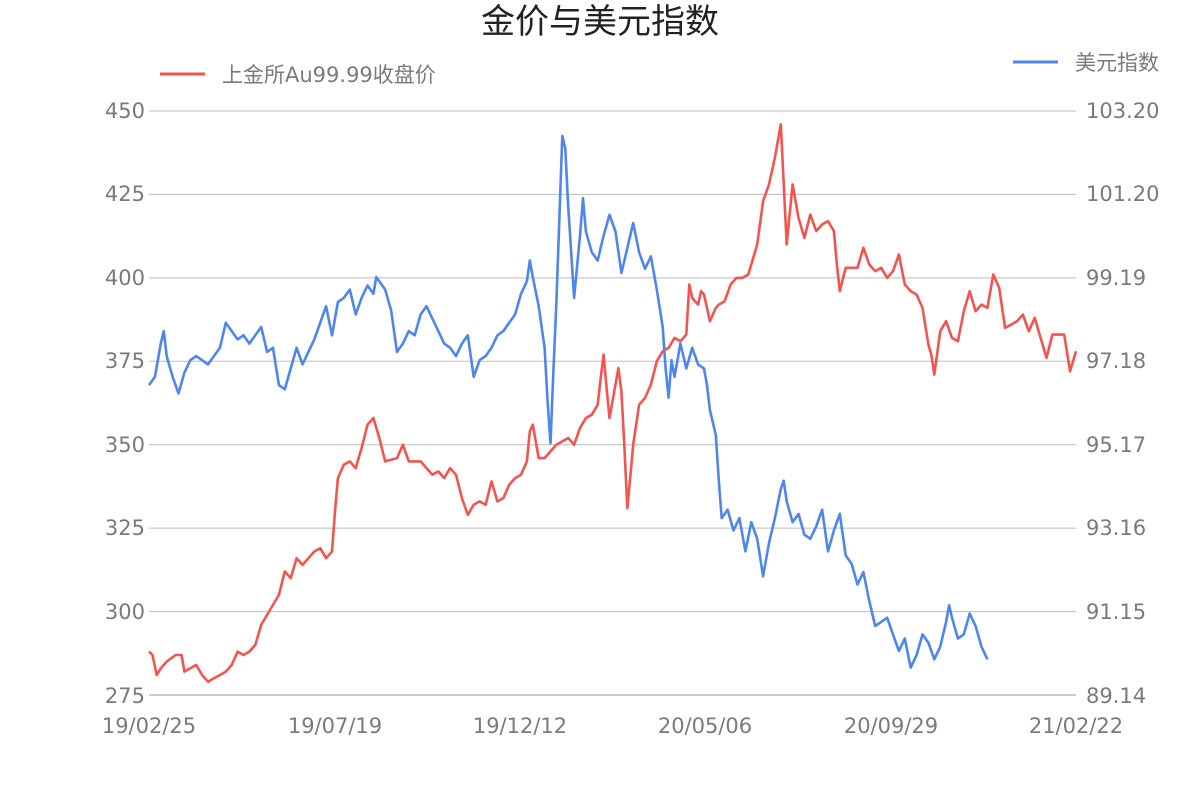 Image resolution: width=1200 pixels, height=804 pixels. What do you see at coordinates (335, 726) in the screenshot?
I see `x-tick-label: 19/07/19` at bounding box center [335, 726].